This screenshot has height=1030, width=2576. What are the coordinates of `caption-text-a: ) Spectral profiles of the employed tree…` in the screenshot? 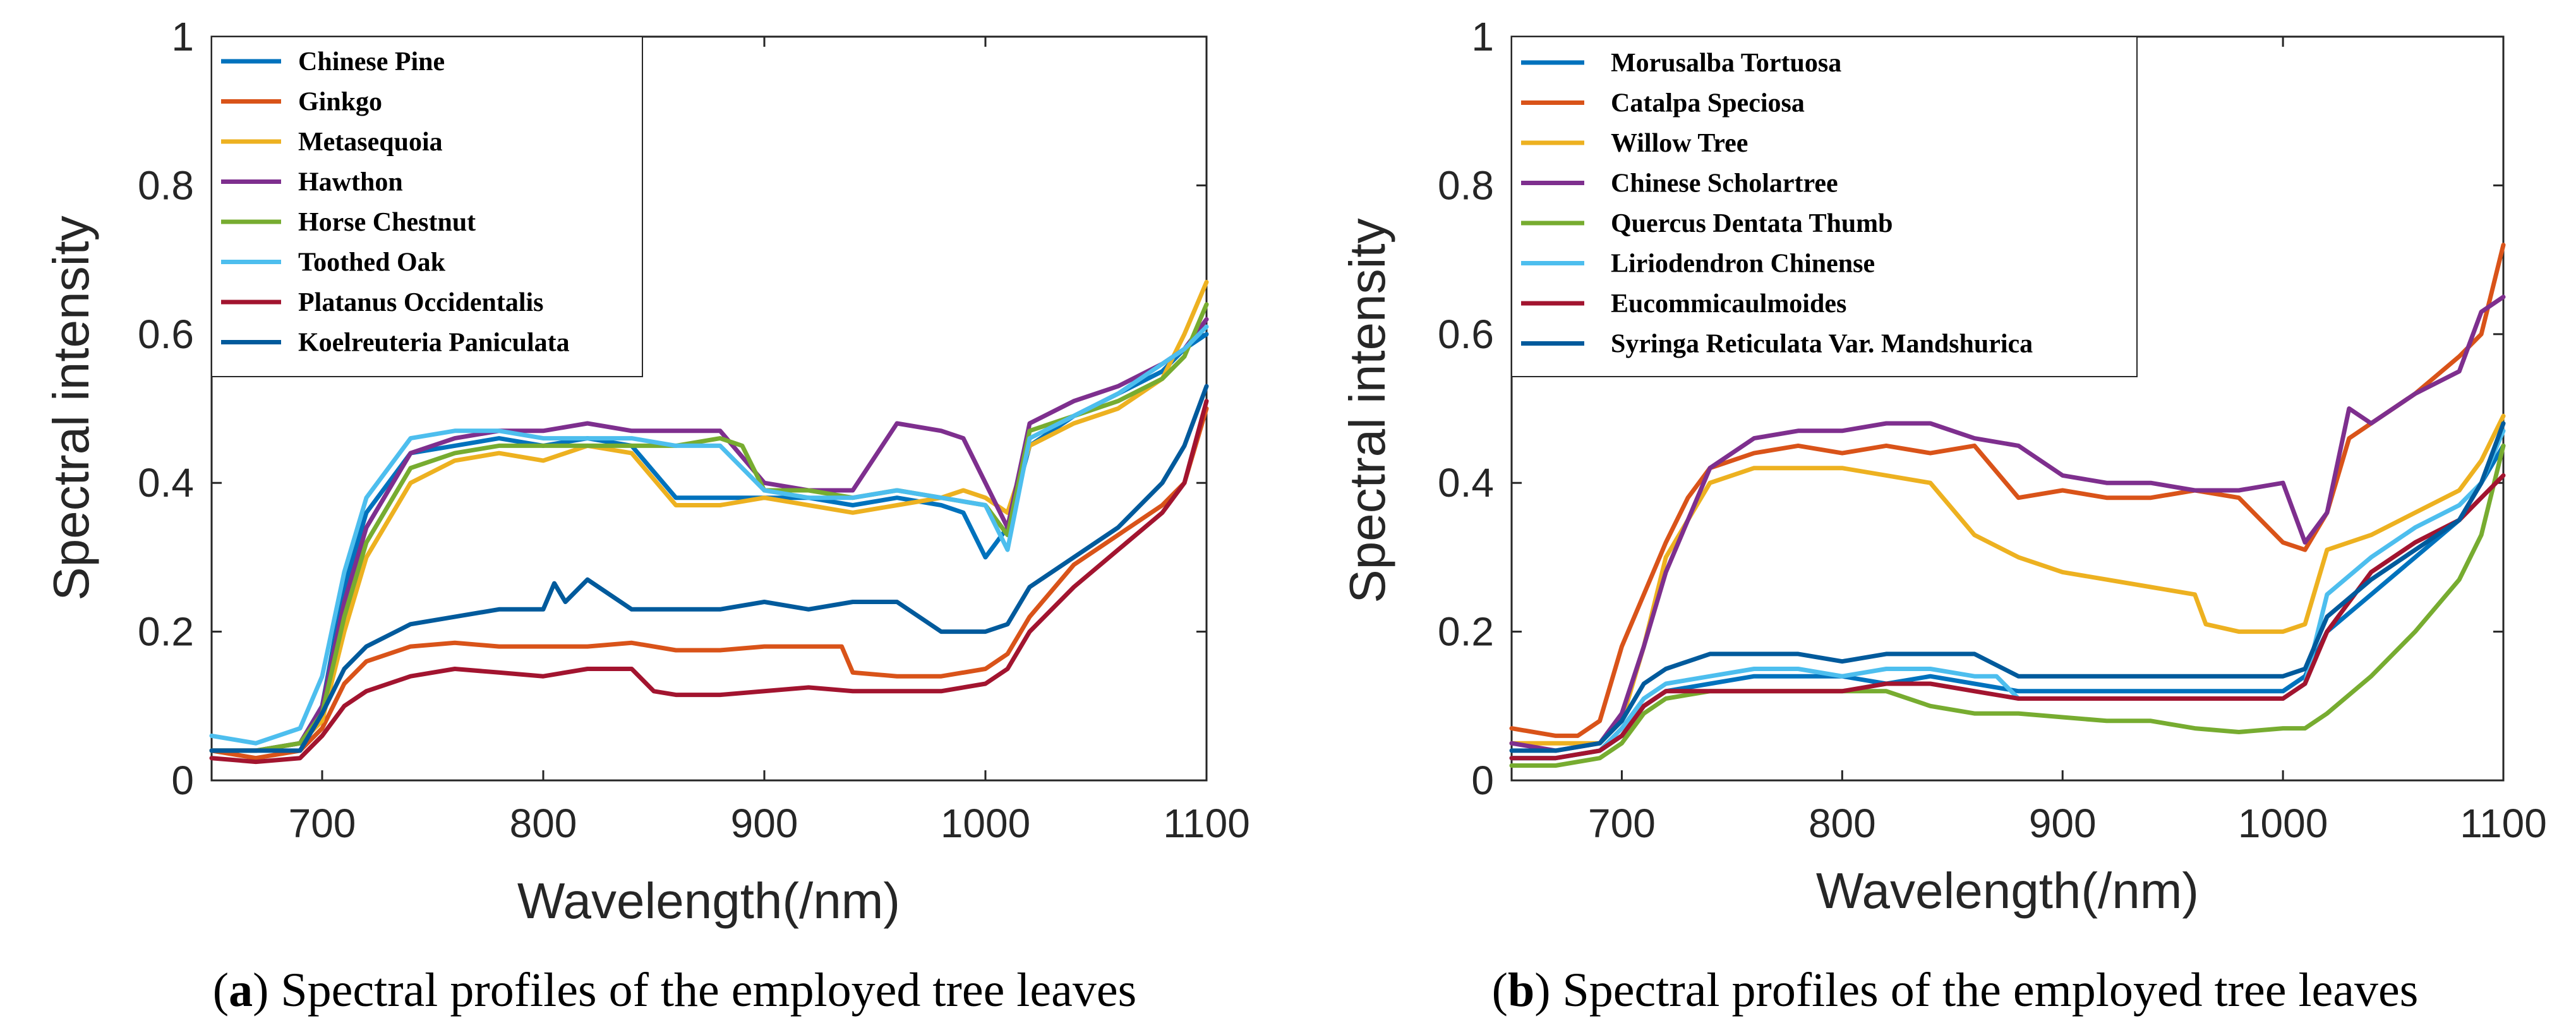 It's located at (694, 991).